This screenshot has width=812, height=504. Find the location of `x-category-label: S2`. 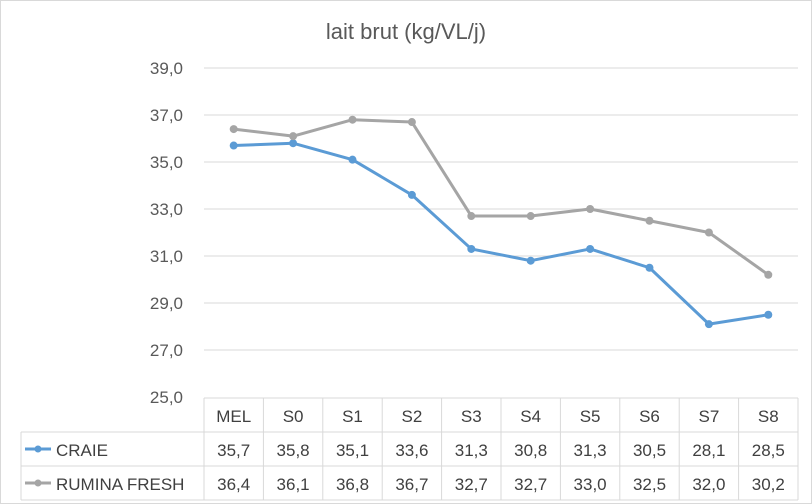

x-category-label: S2 is located at coordinates (412, 416).